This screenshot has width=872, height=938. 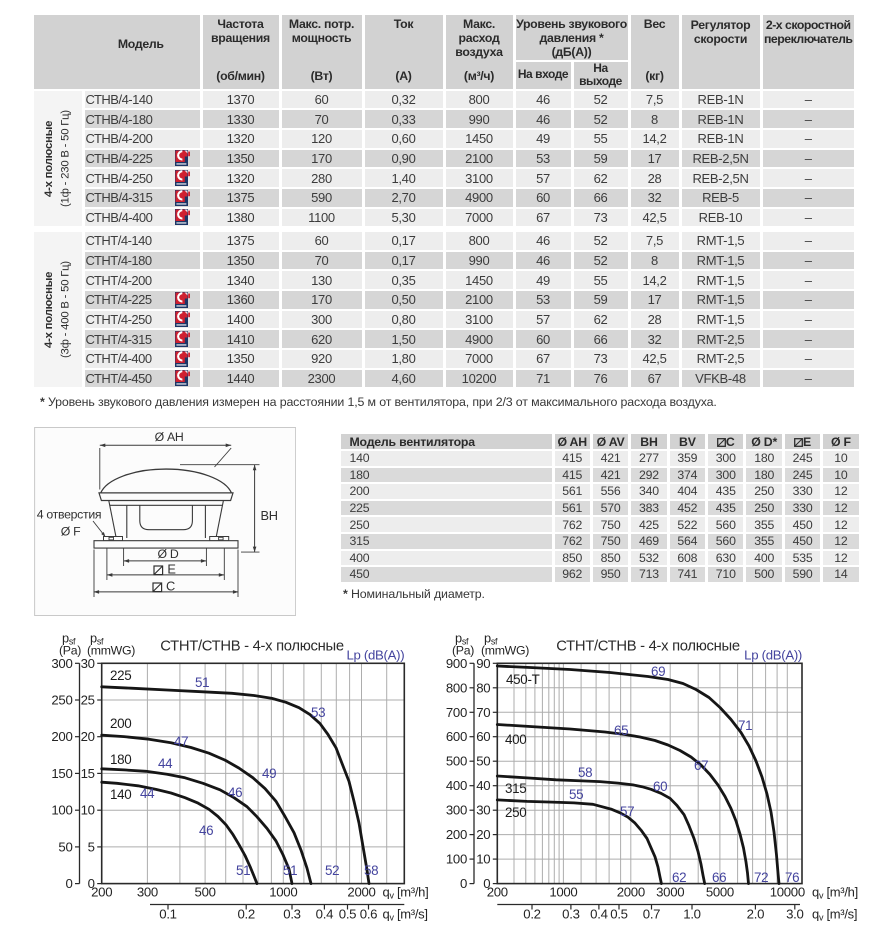 What do you see at coordinates (169, 437) in the screenshot?
I see `svg-text: Ø АН` at bounding box center [169, 437].